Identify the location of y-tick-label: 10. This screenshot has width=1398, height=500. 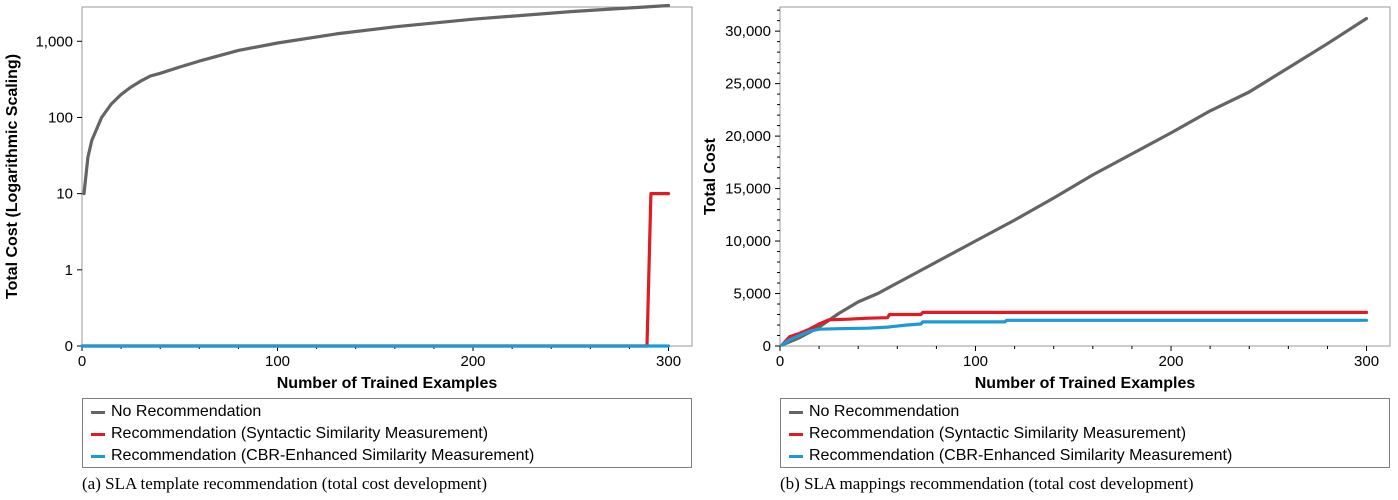
(64, 194).